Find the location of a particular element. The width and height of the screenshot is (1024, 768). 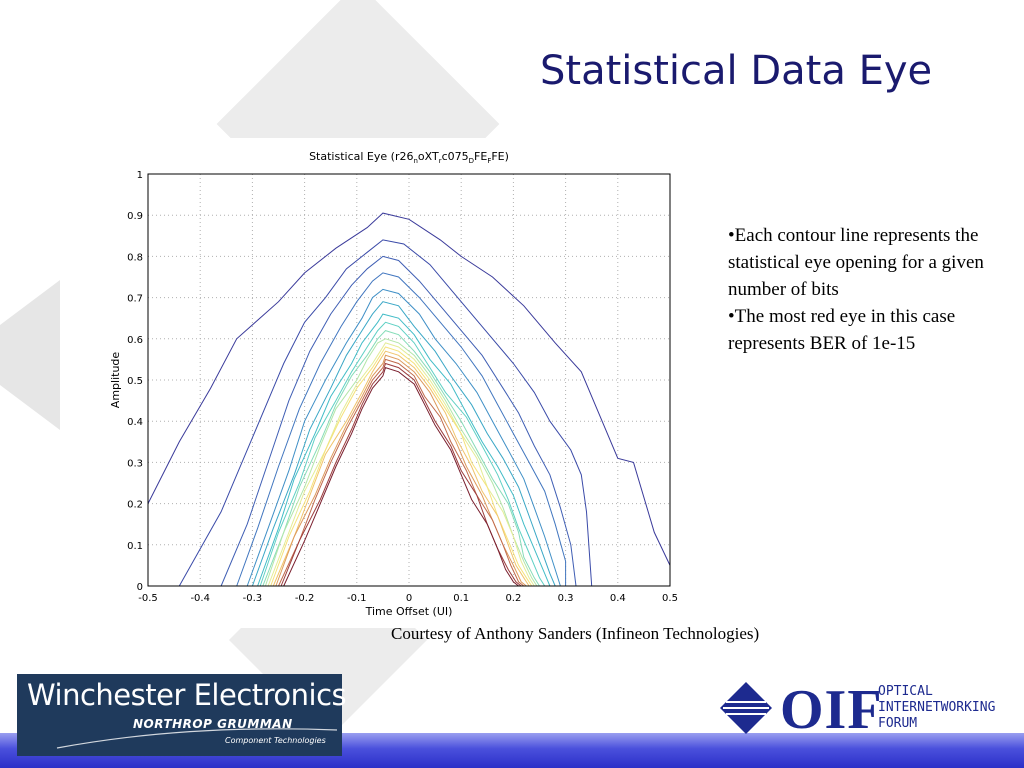

x-tick-label: -0.4 is located at coordinates (200, 598).